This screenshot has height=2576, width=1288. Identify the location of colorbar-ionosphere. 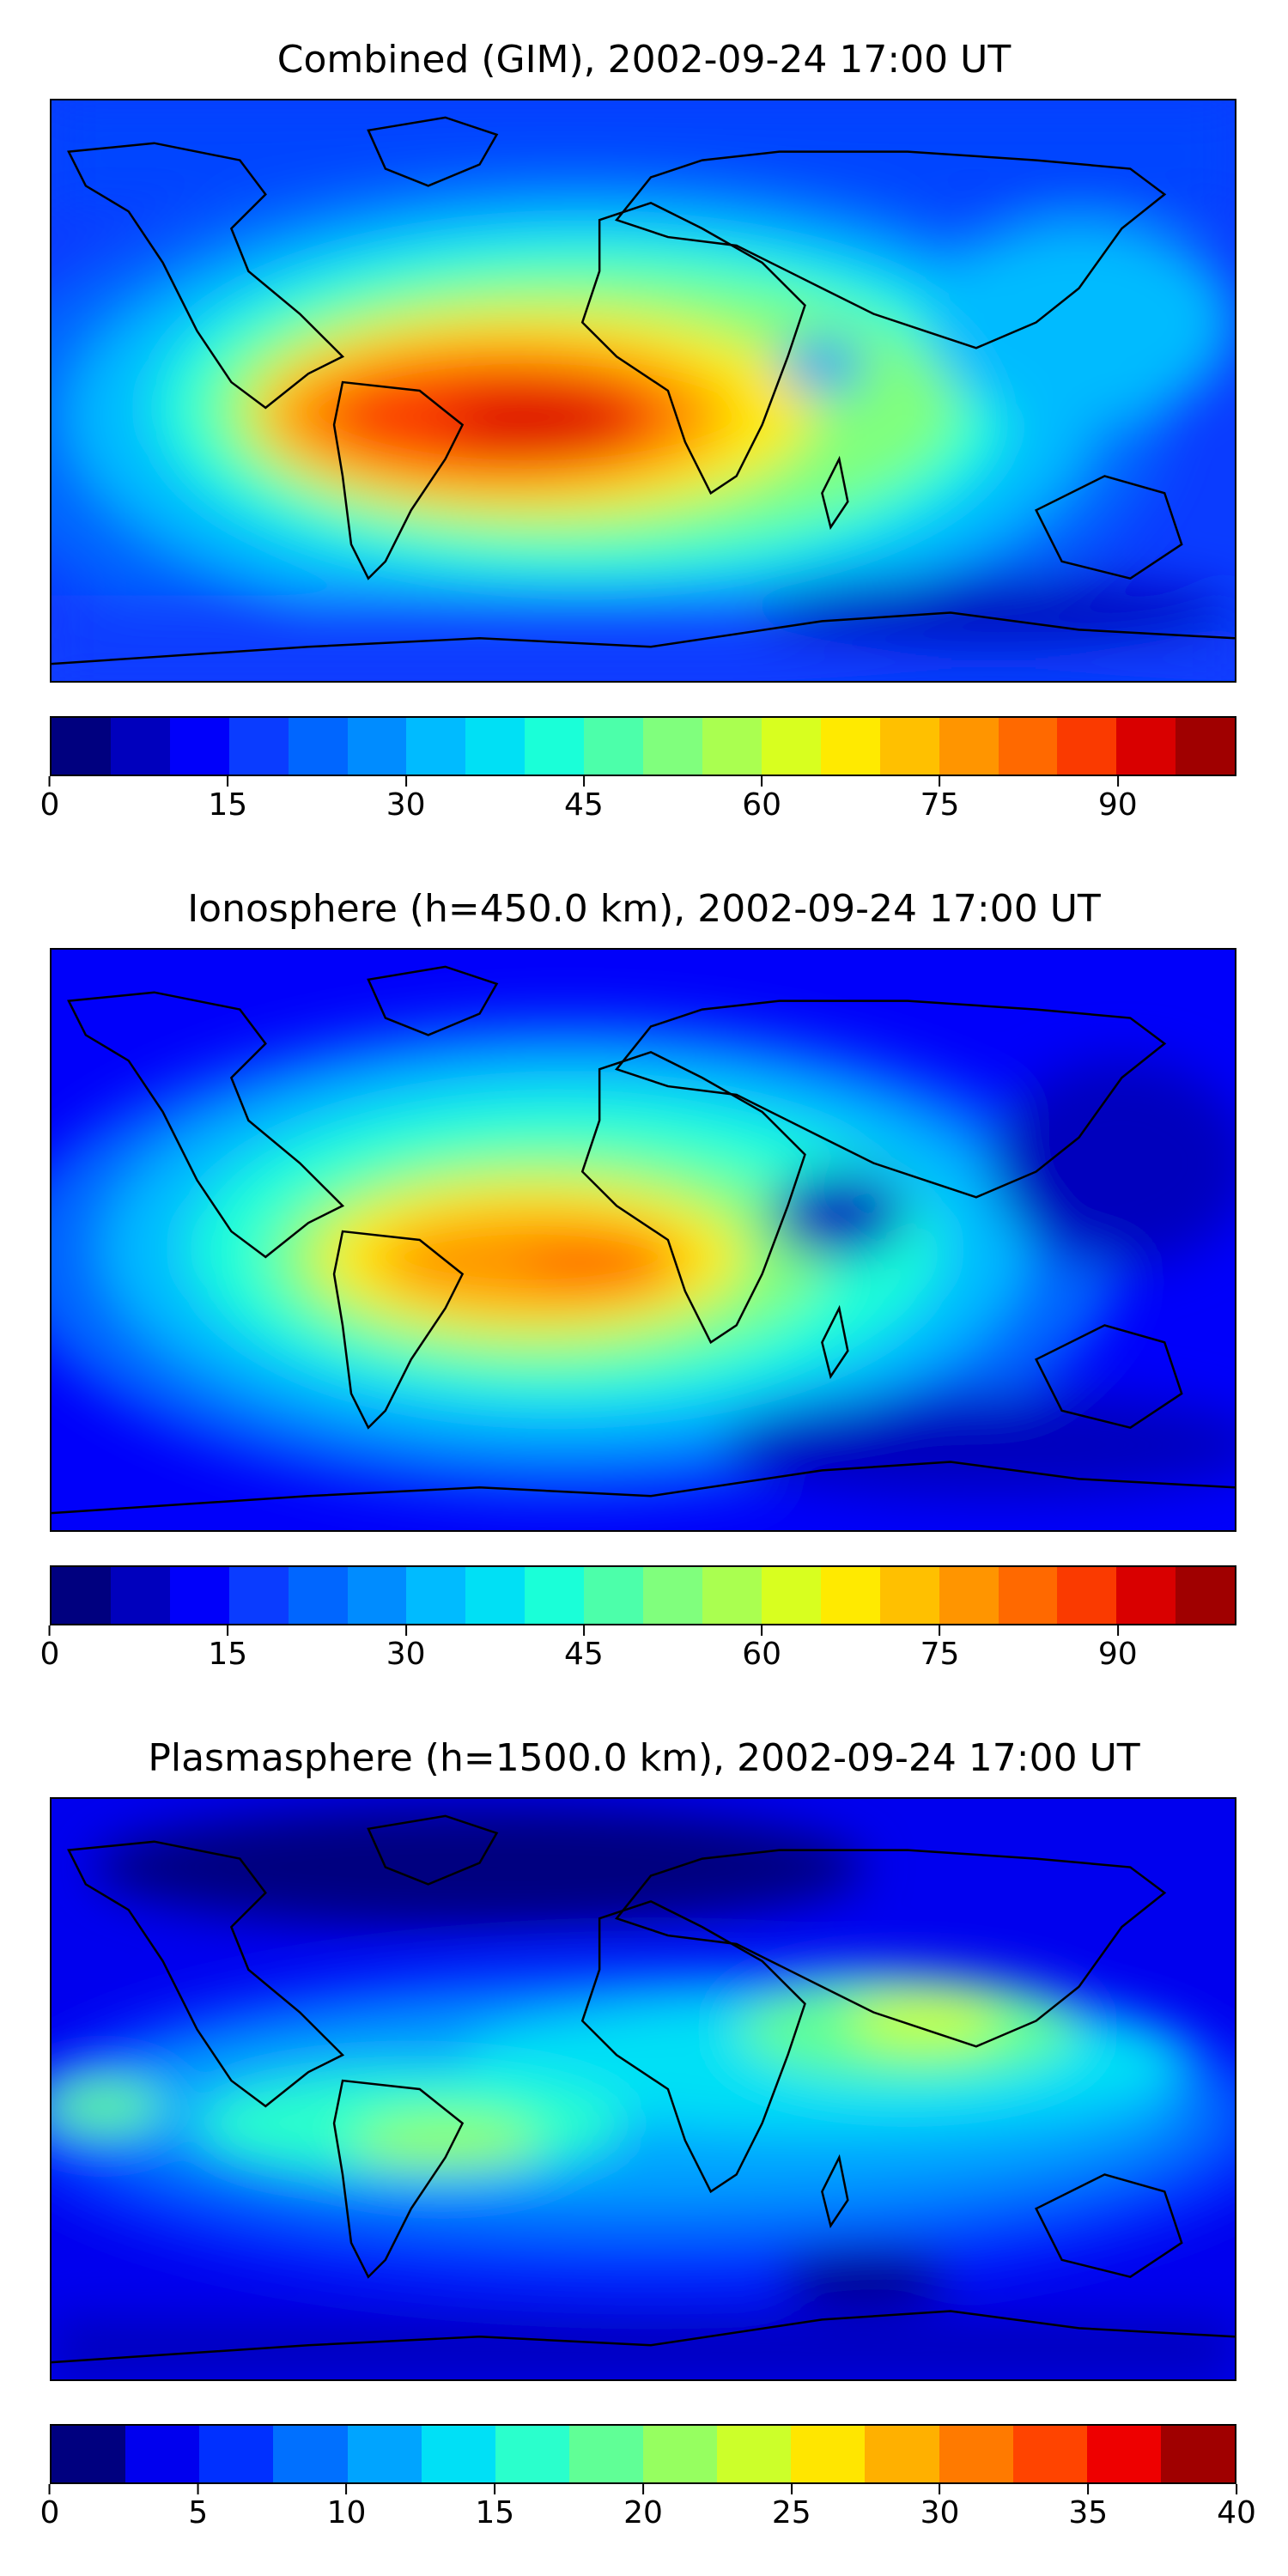
(643, 1595).